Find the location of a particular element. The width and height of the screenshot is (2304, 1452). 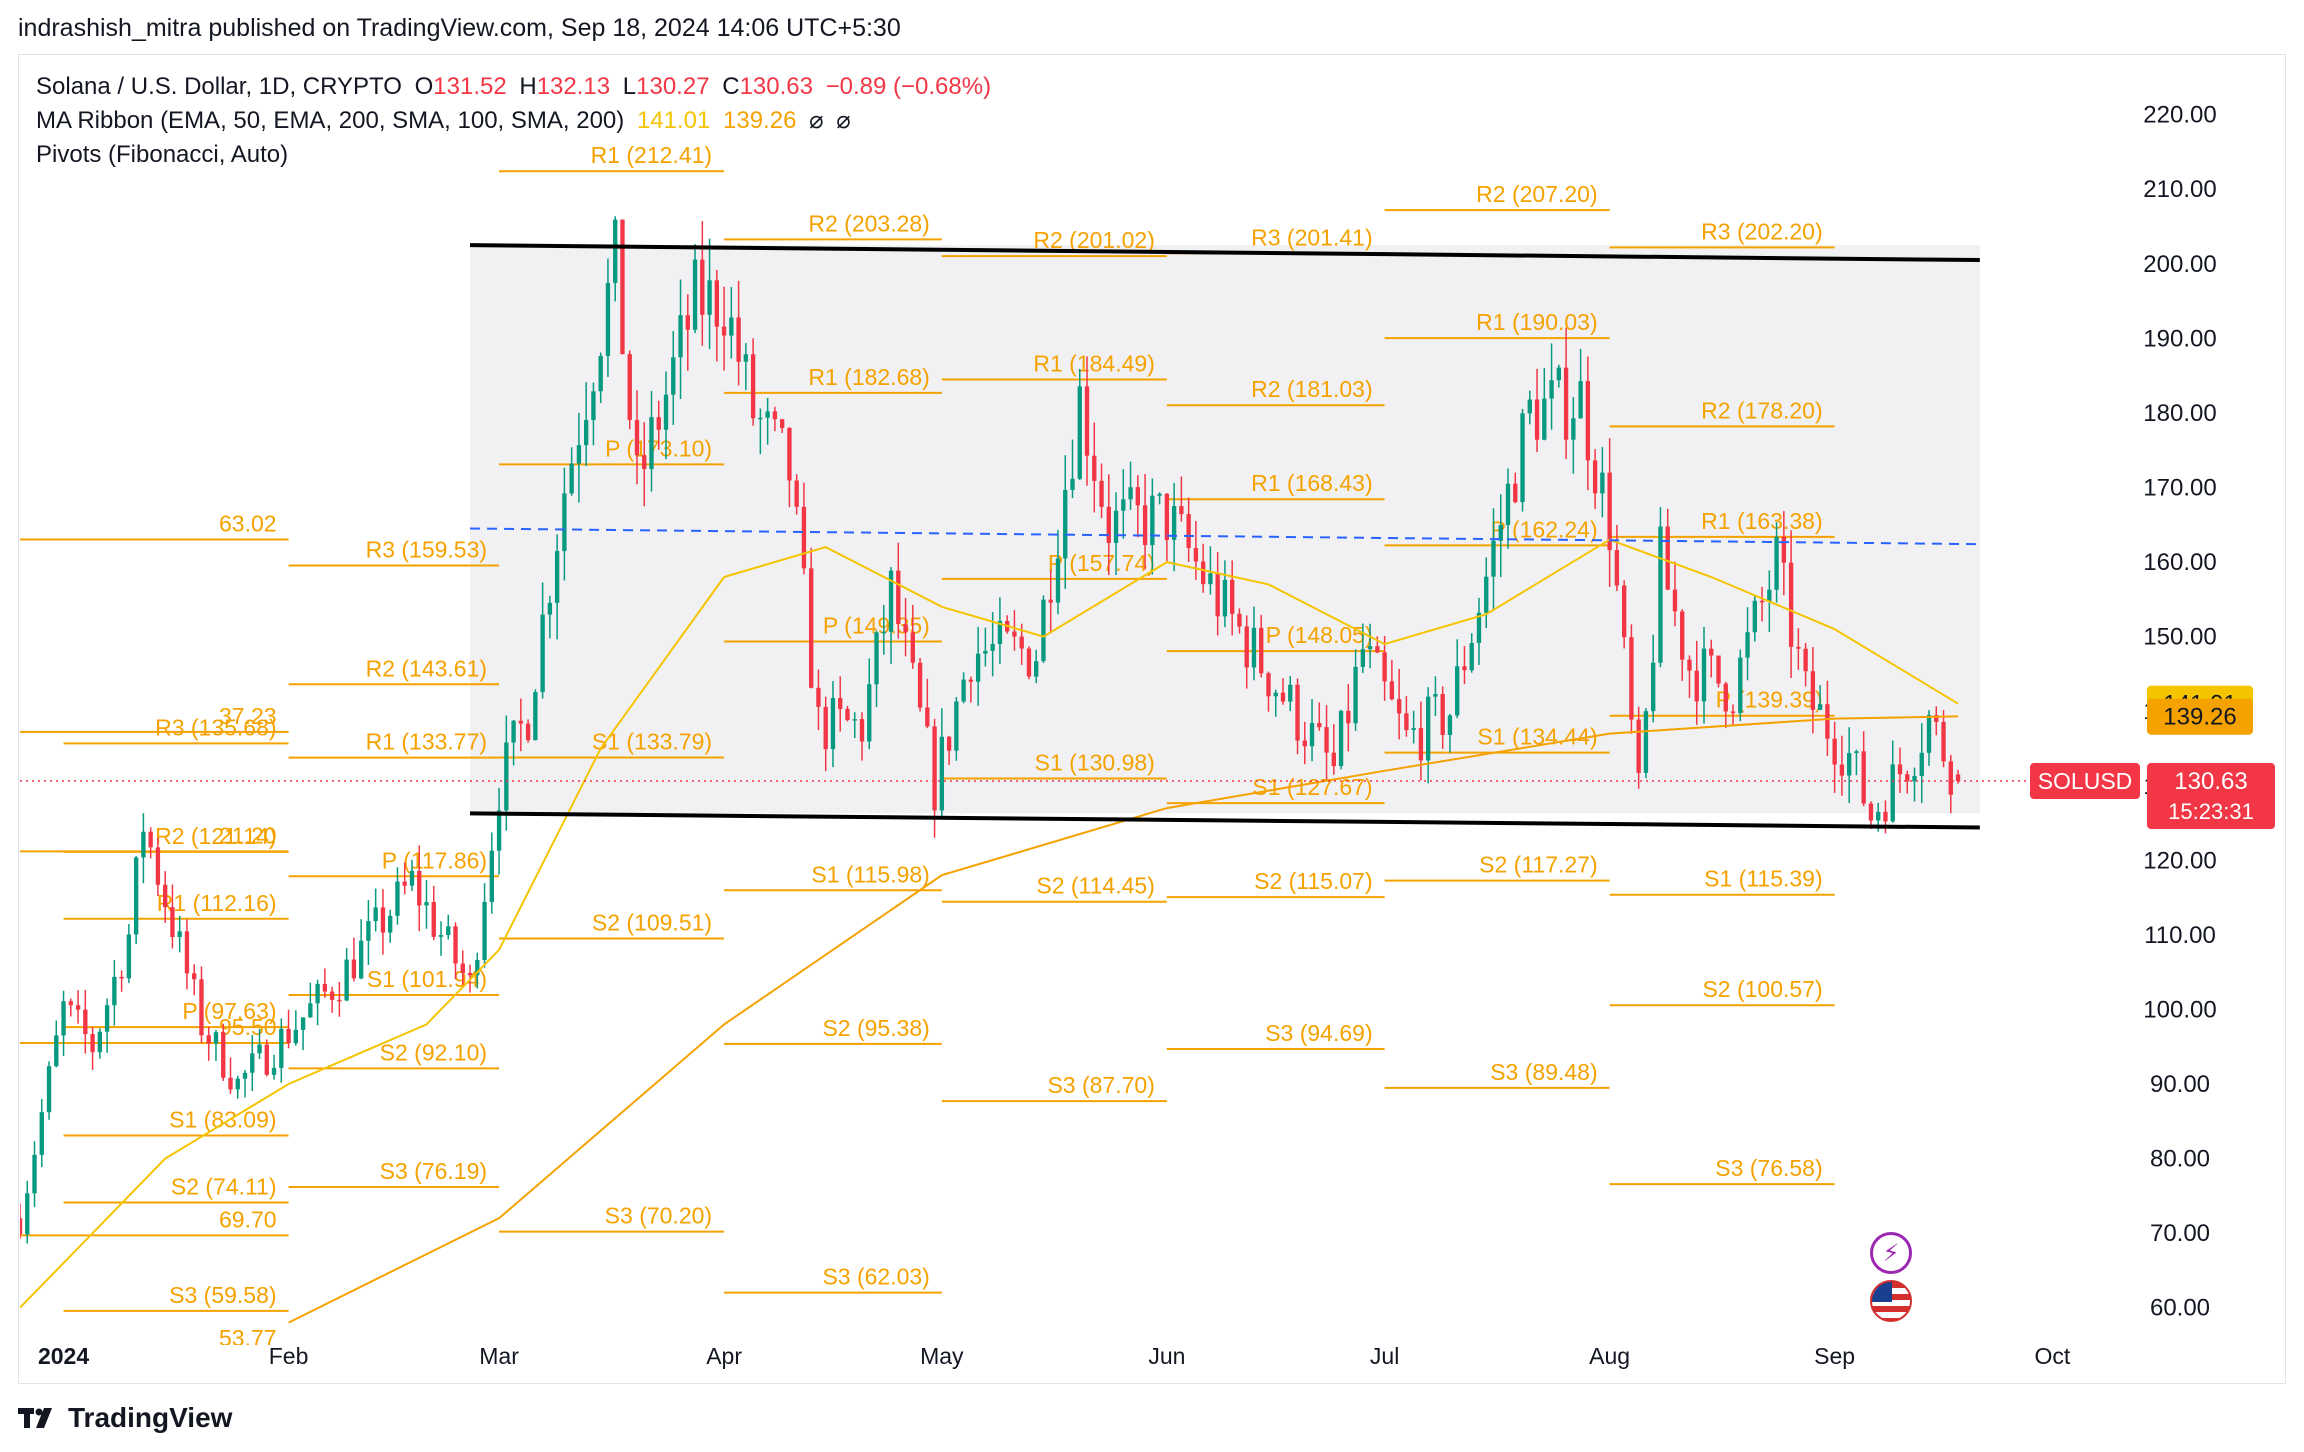

us-flag-icon is located at coordinates (1891, 1301).